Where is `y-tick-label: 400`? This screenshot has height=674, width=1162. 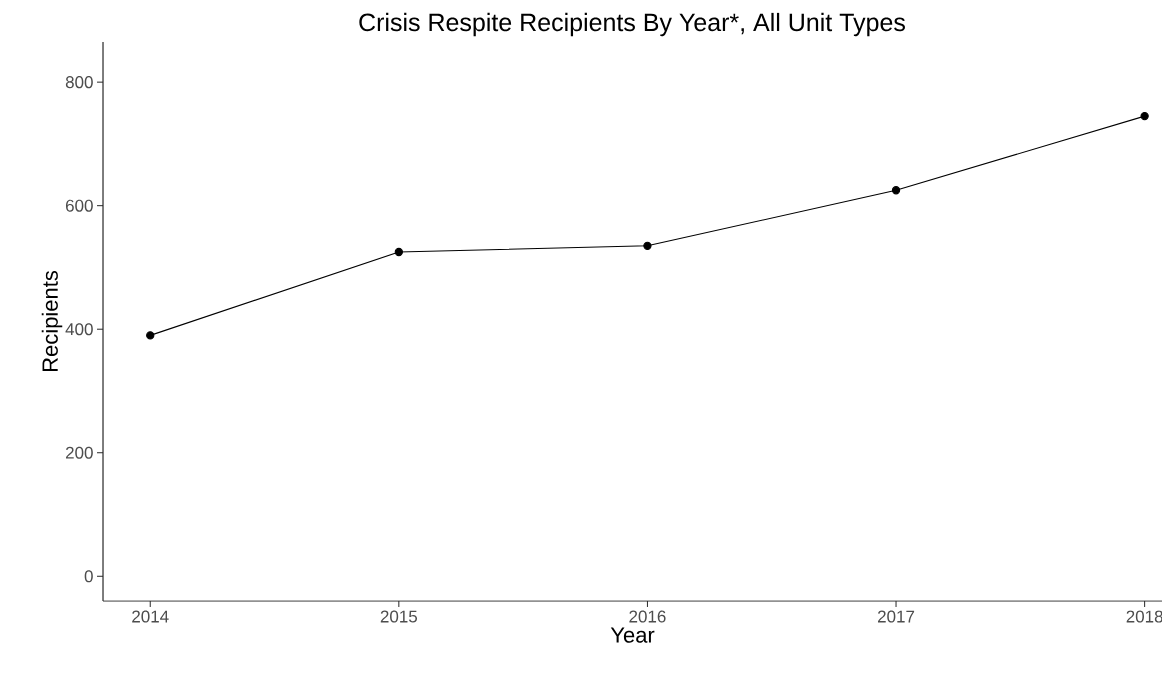 y-tick-label: 400 is located at coordinates (79, 329).